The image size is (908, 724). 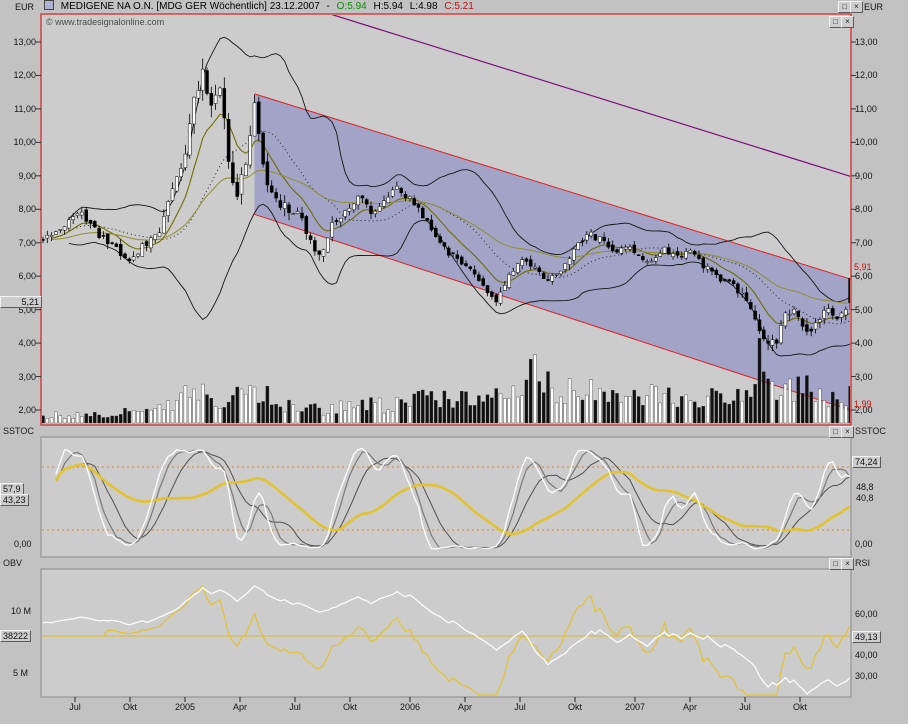 I want to click on right-axis-unit: EUR, so click(x=874, y=7).